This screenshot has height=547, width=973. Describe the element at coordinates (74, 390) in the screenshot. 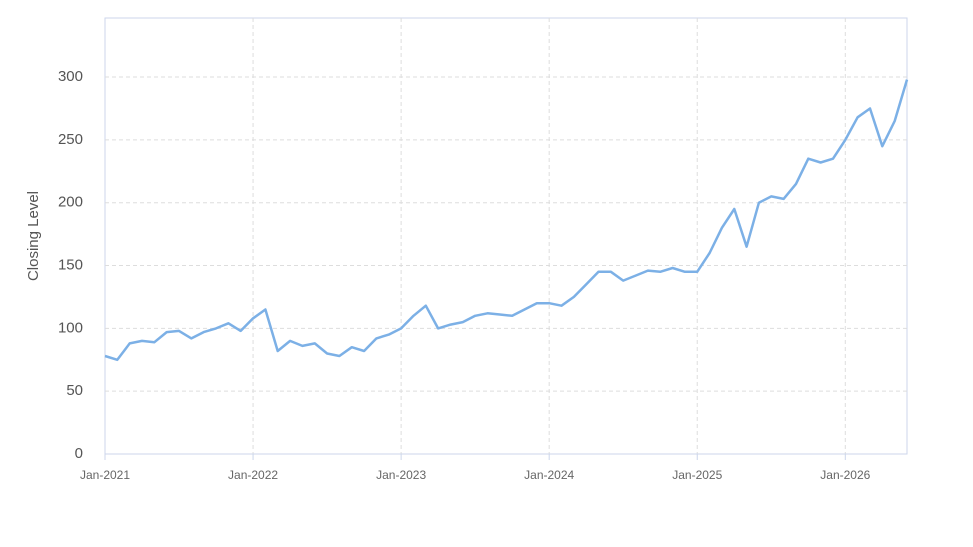

I see `y-tick-label: 50` at that location.